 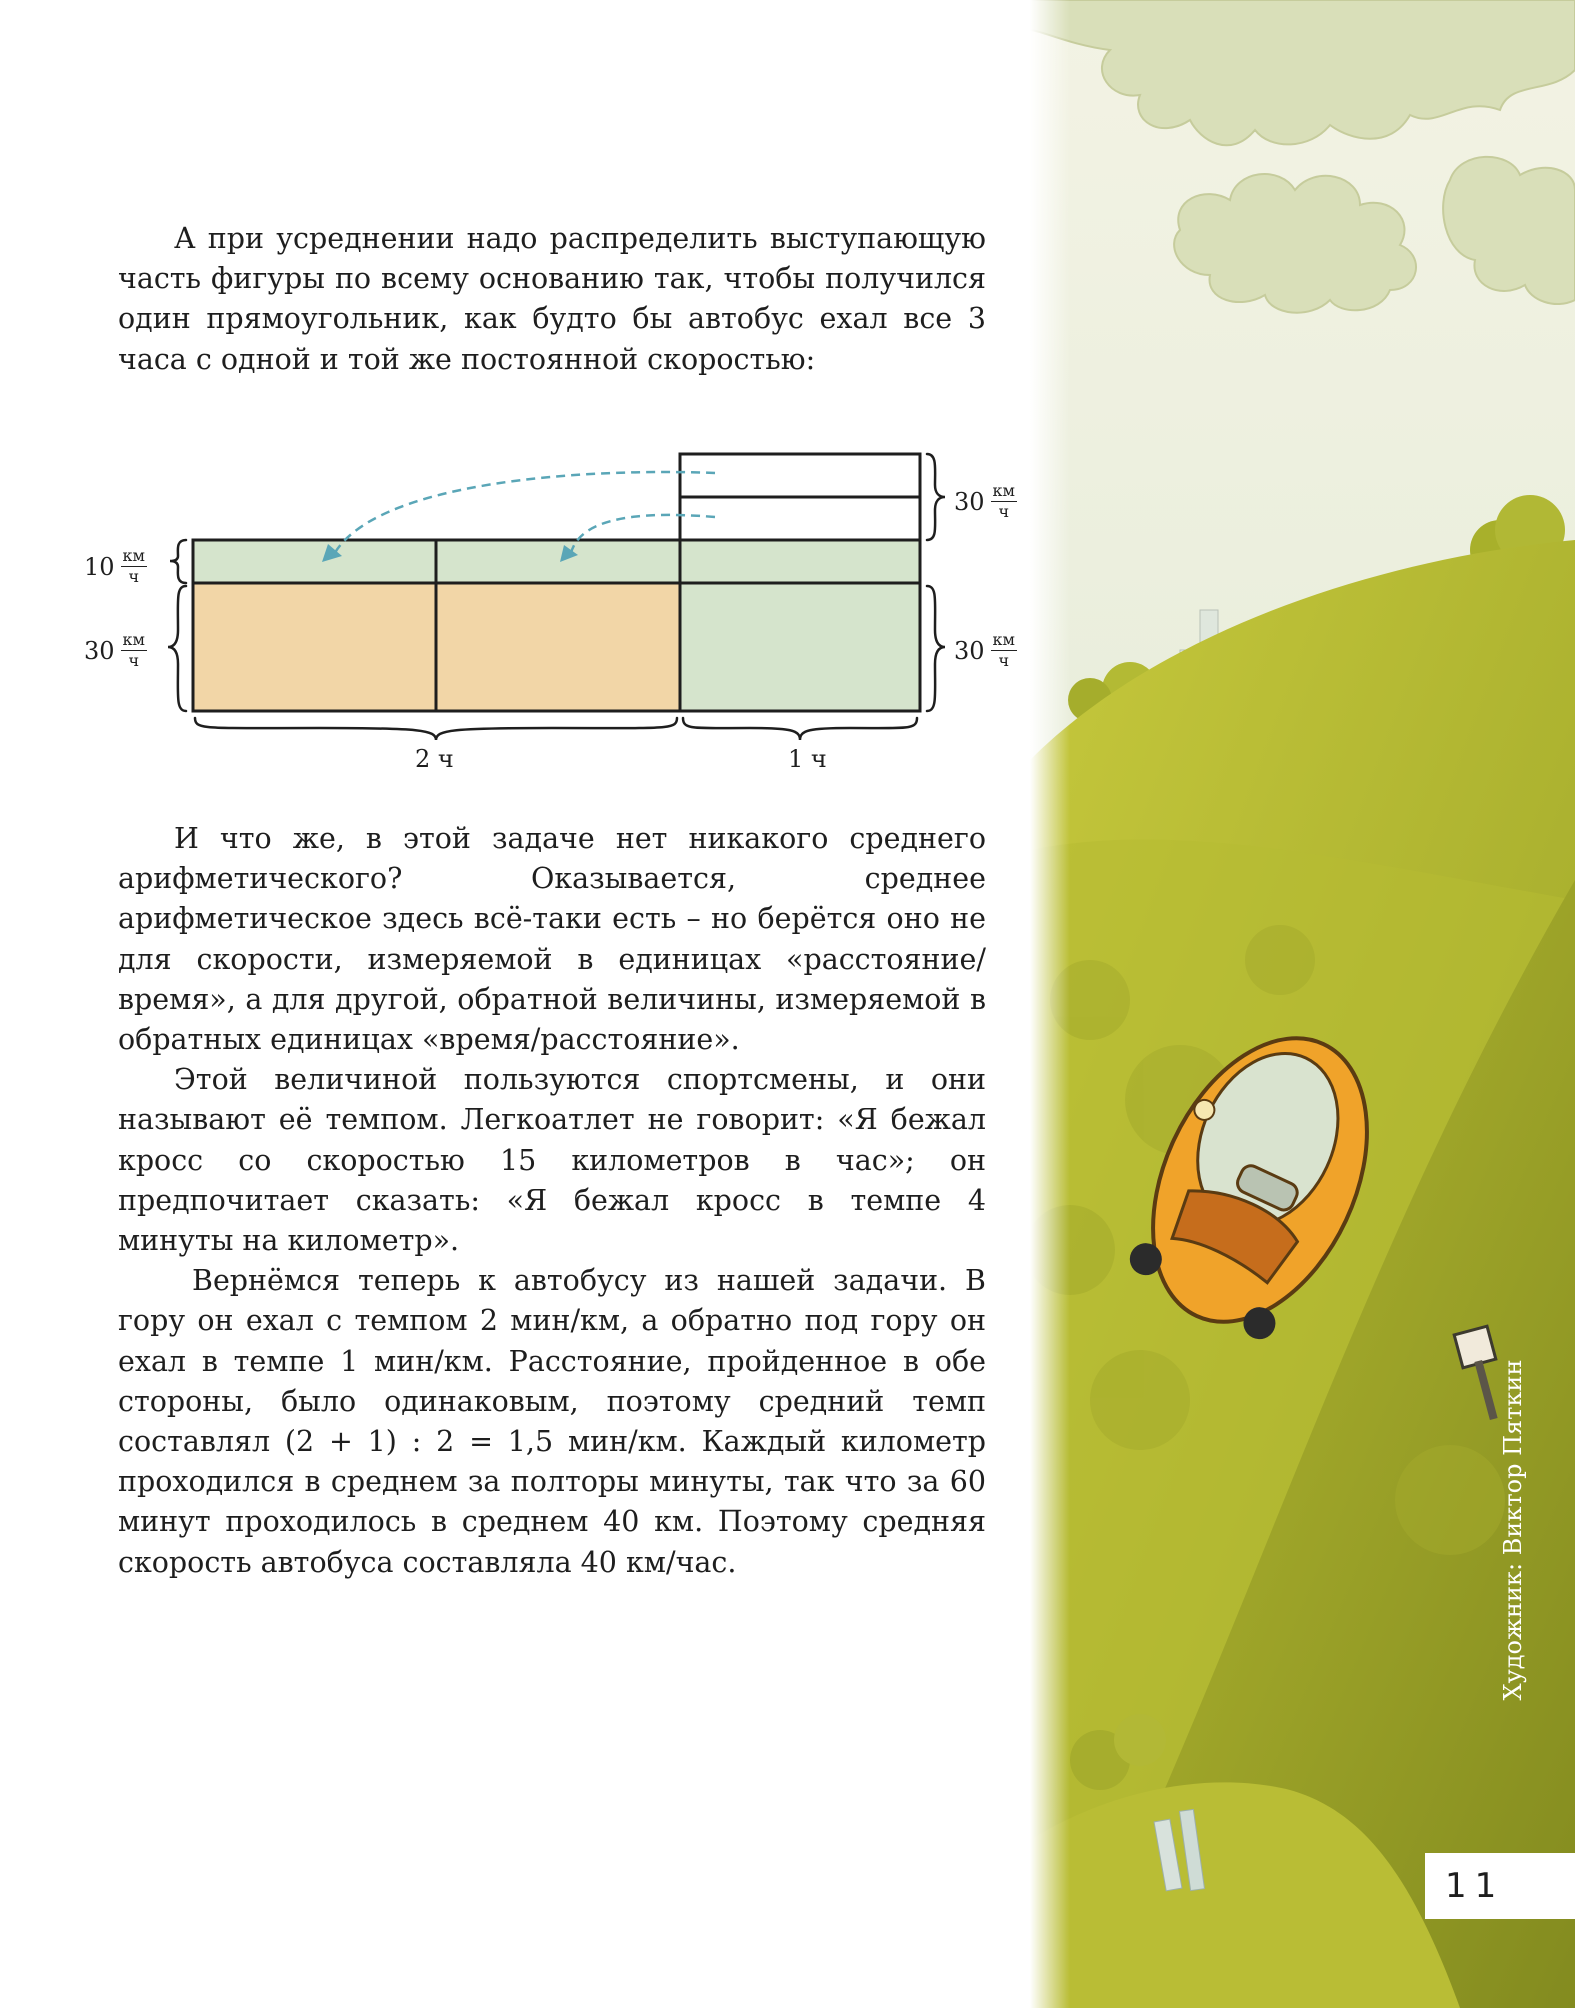 What do you see at coordinates (558, 561) in the screenshot?
I see `green-strip-middle` at bounding box center [558, 561].